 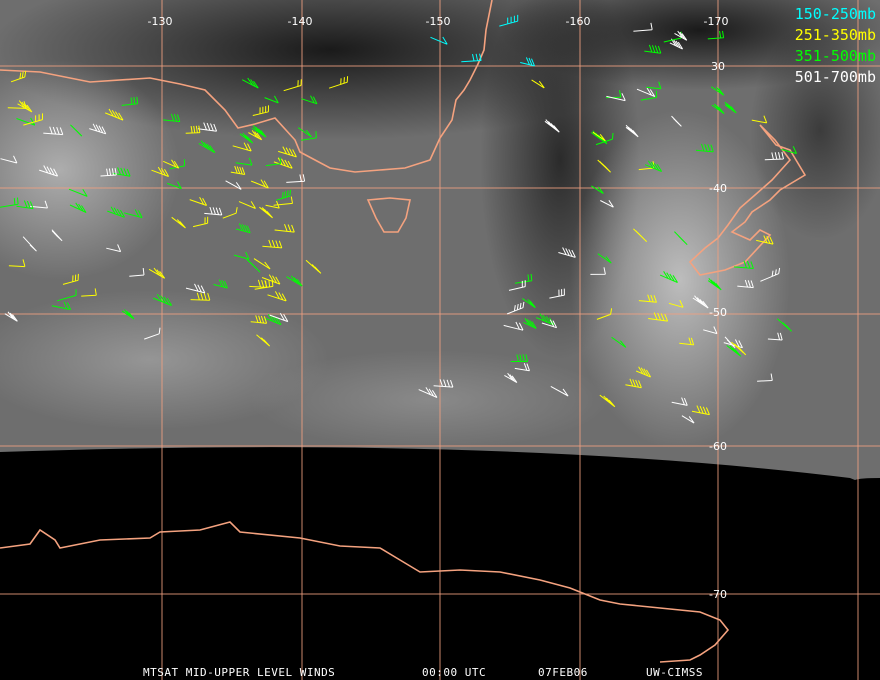 What do you see at coordinates (563, 672) in the screenshot?
I see `date: 07FEB06` at bounding box center [563, 672].